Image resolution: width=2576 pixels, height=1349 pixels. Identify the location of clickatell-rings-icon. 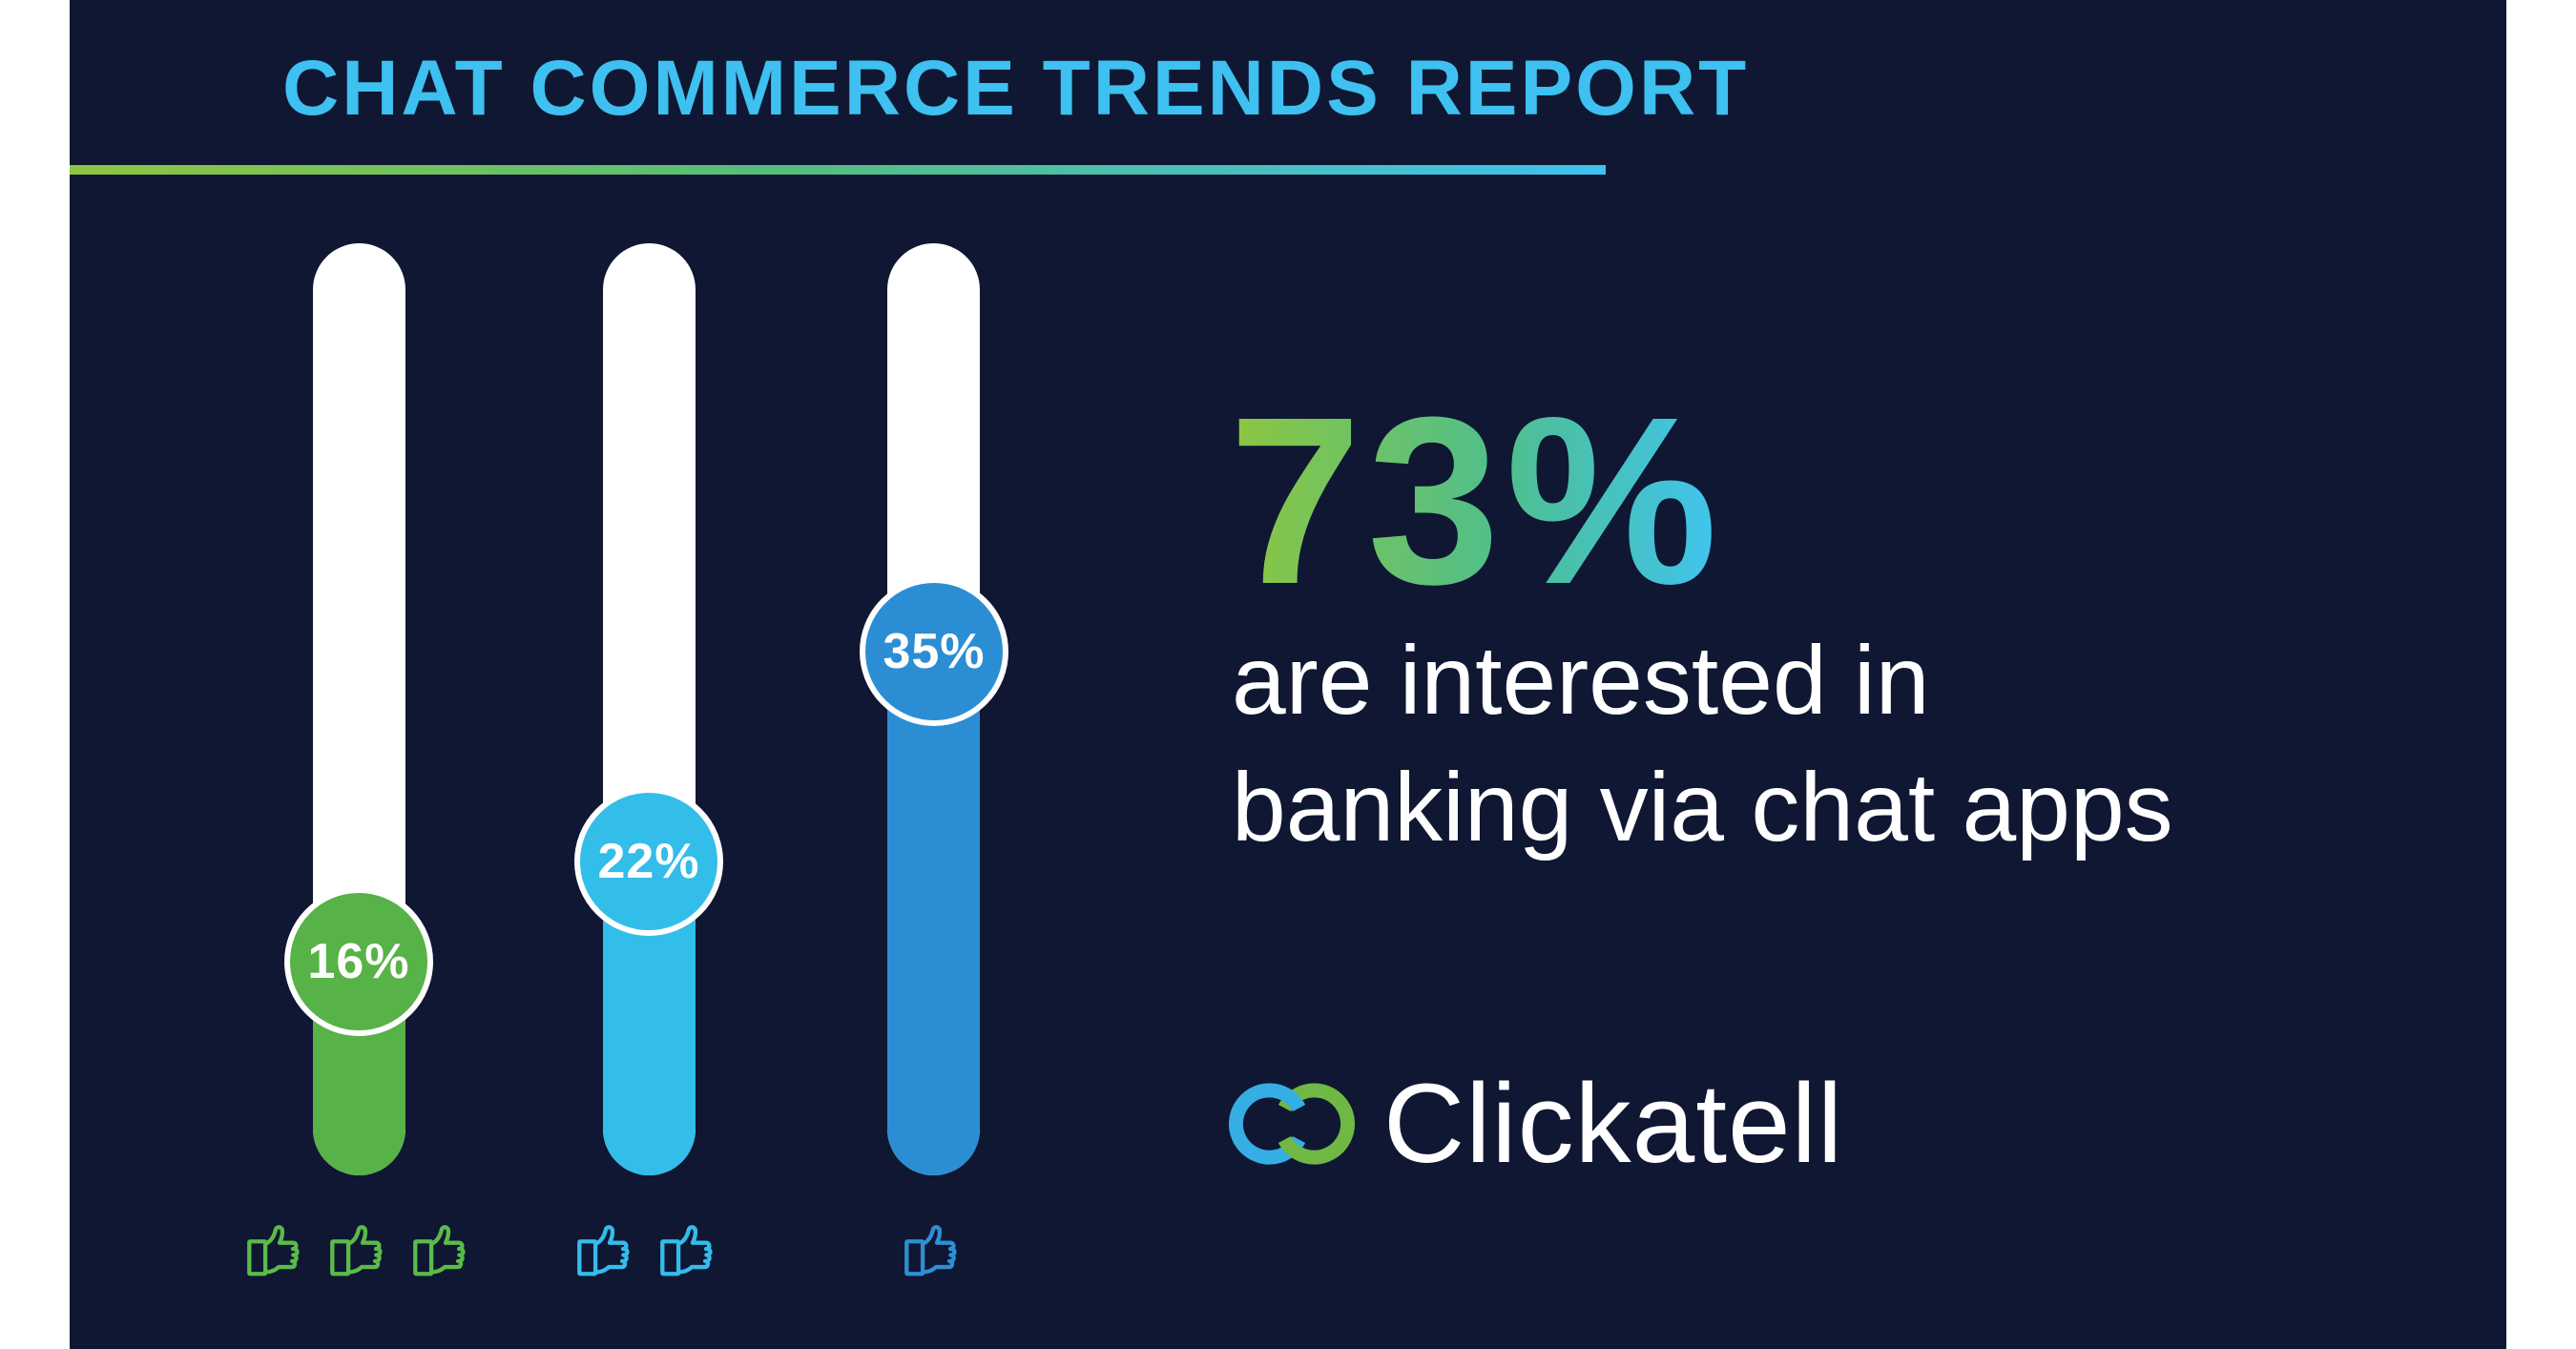
(1292, 1124).